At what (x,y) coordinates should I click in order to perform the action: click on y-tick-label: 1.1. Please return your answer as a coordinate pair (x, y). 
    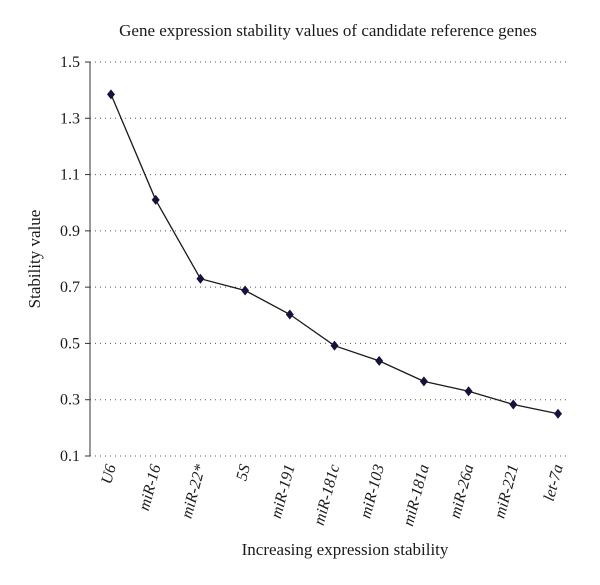
    Looking at the image, I should click on (70, 175).